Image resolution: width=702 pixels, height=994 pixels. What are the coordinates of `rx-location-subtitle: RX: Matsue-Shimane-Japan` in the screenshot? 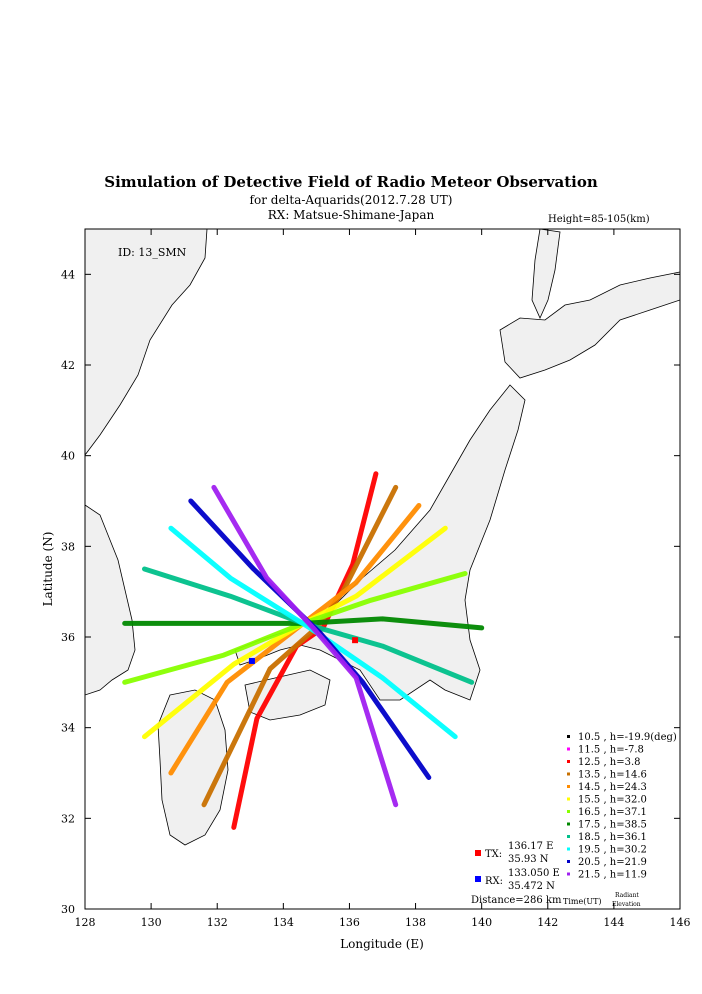 It's located at (351, 215).